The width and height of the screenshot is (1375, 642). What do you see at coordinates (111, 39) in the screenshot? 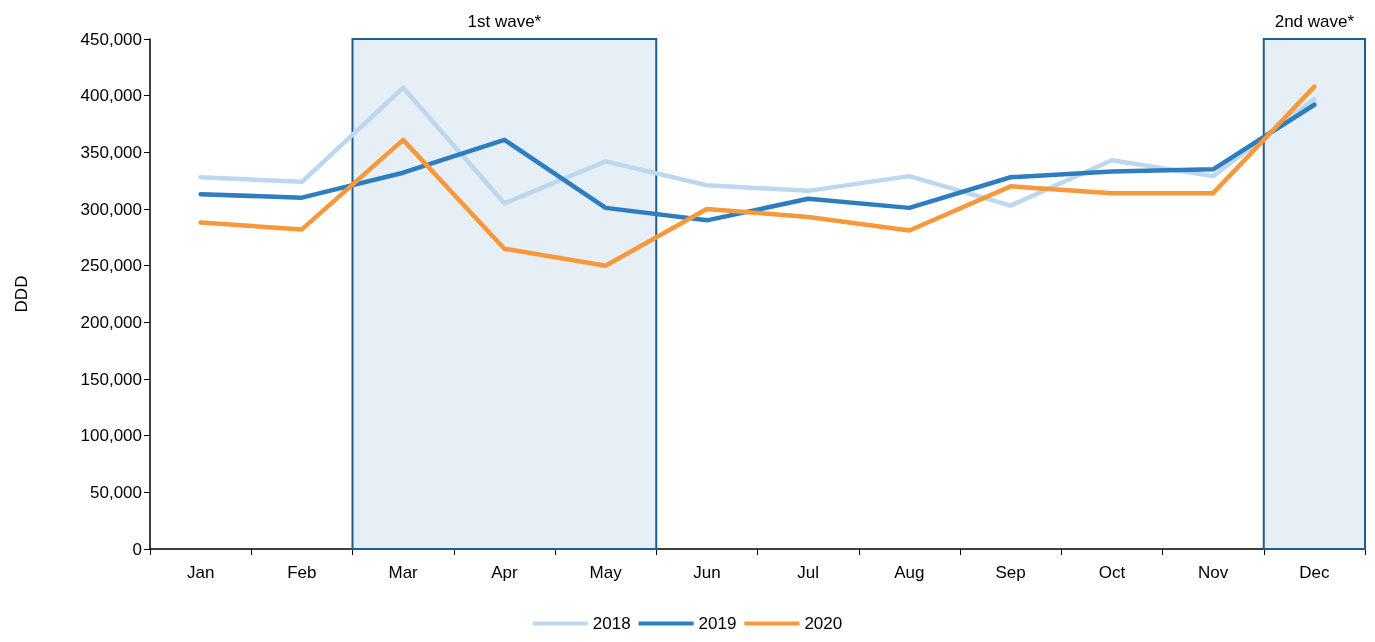
I see `y-tick-label: 450,000` at bounding box center [111, 39].